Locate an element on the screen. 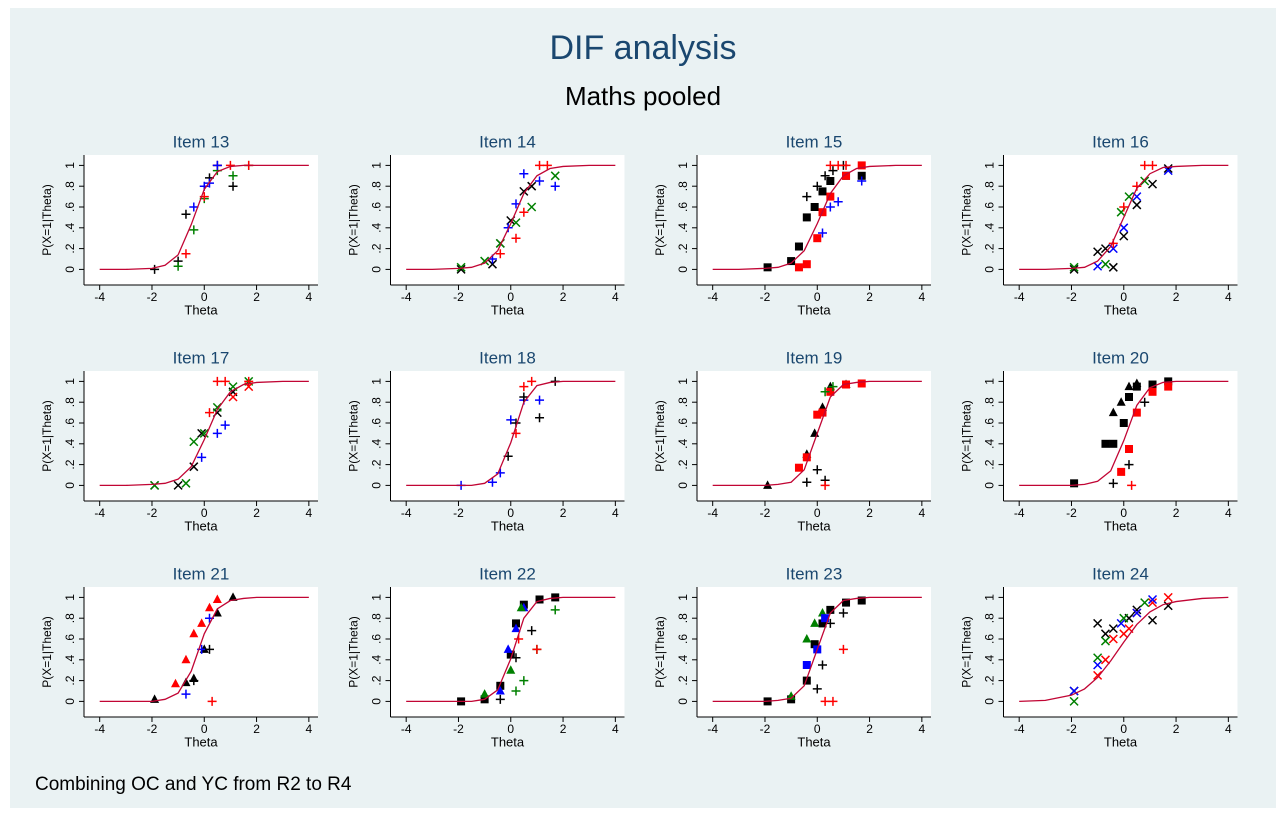  chart-subtitle: Maths pooled is located at coordinates (643, 96).